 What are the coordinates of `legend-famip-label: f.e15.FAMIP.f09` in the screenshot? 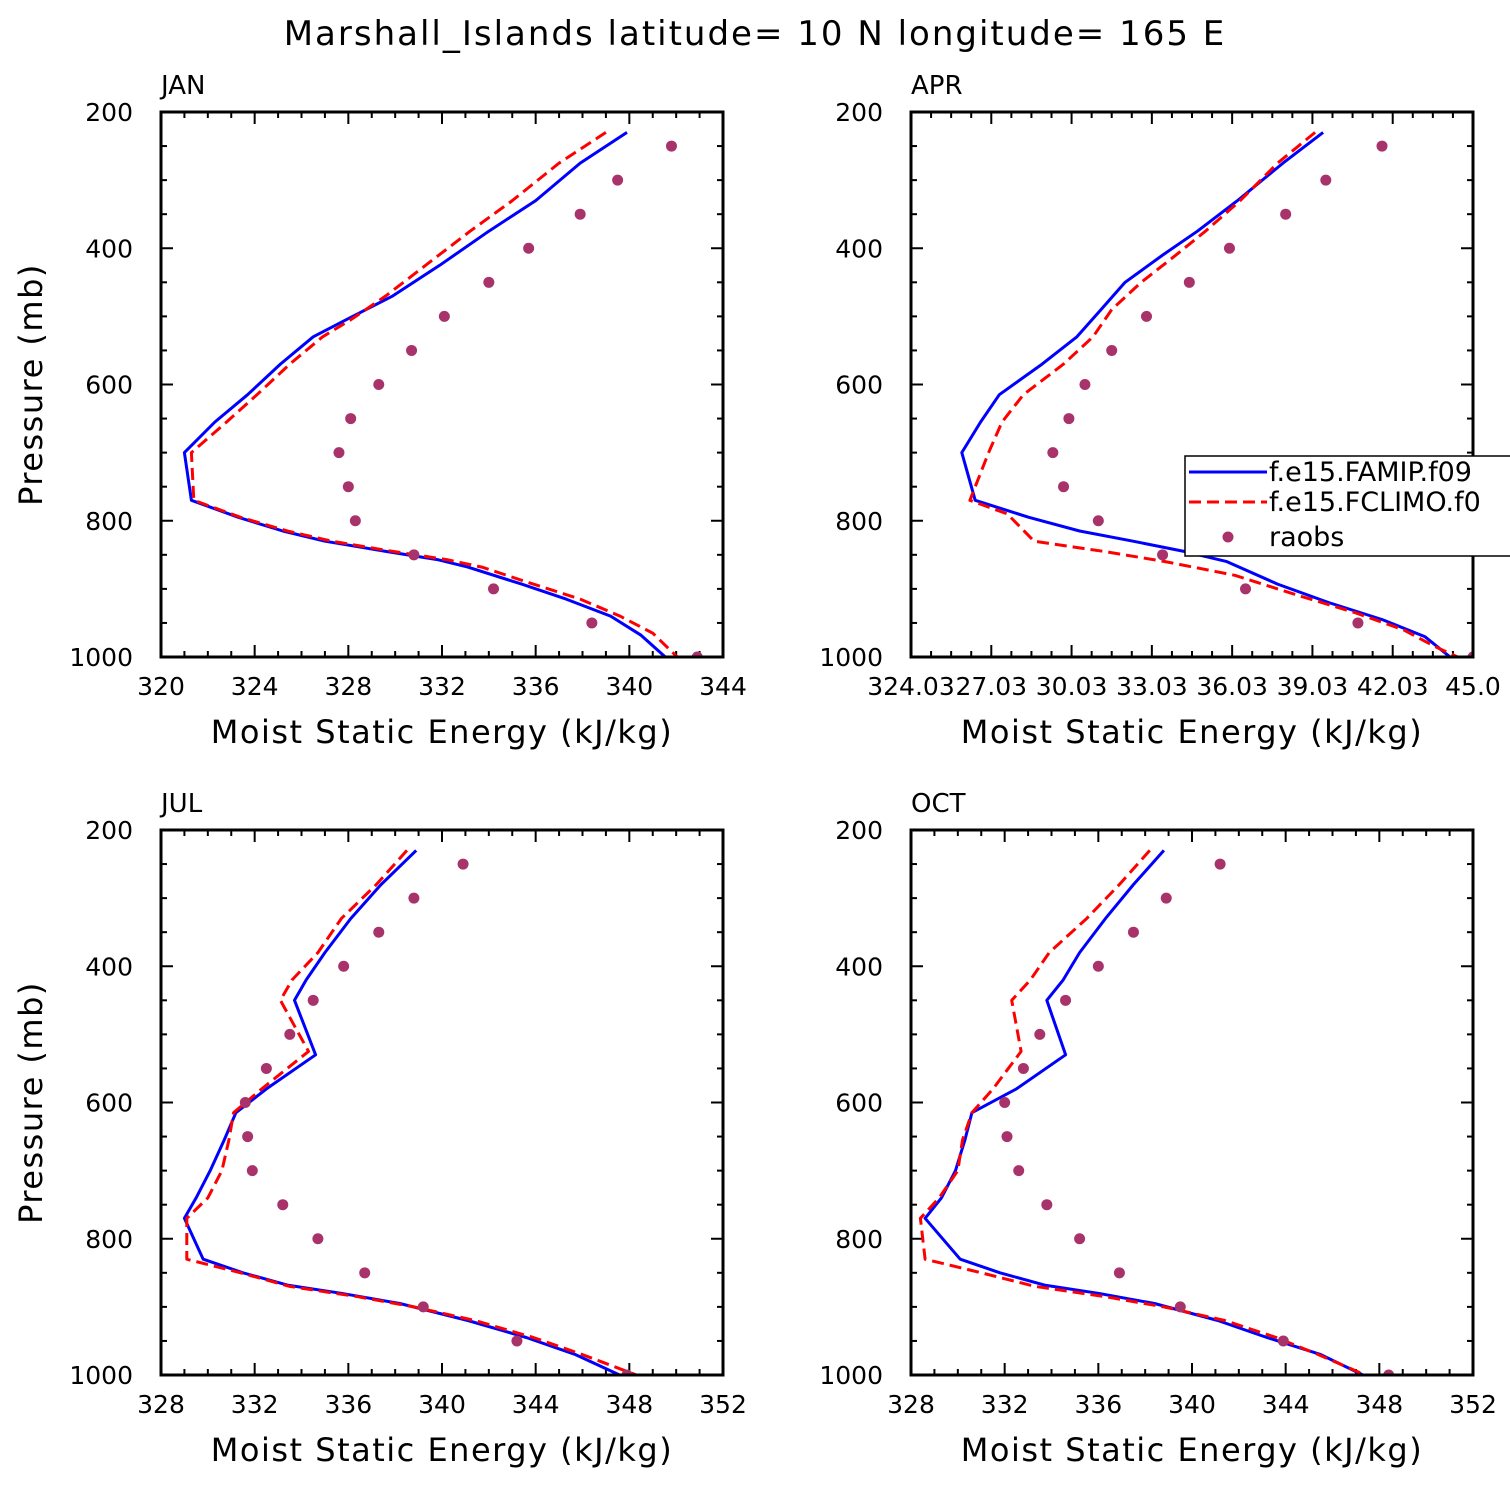 It's located at (1370, 472).